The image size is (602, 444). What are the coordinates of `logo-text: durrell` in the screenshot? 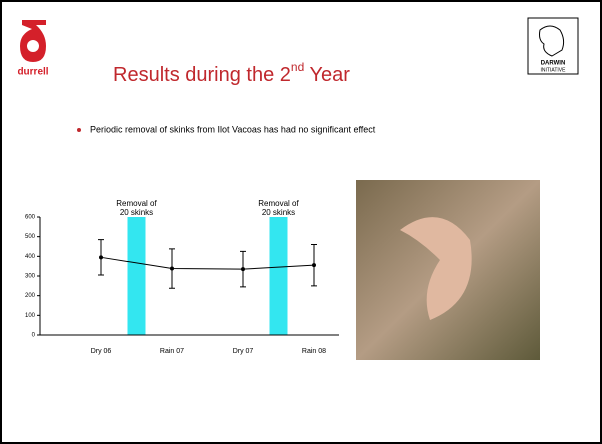 It's located at (32, 72).